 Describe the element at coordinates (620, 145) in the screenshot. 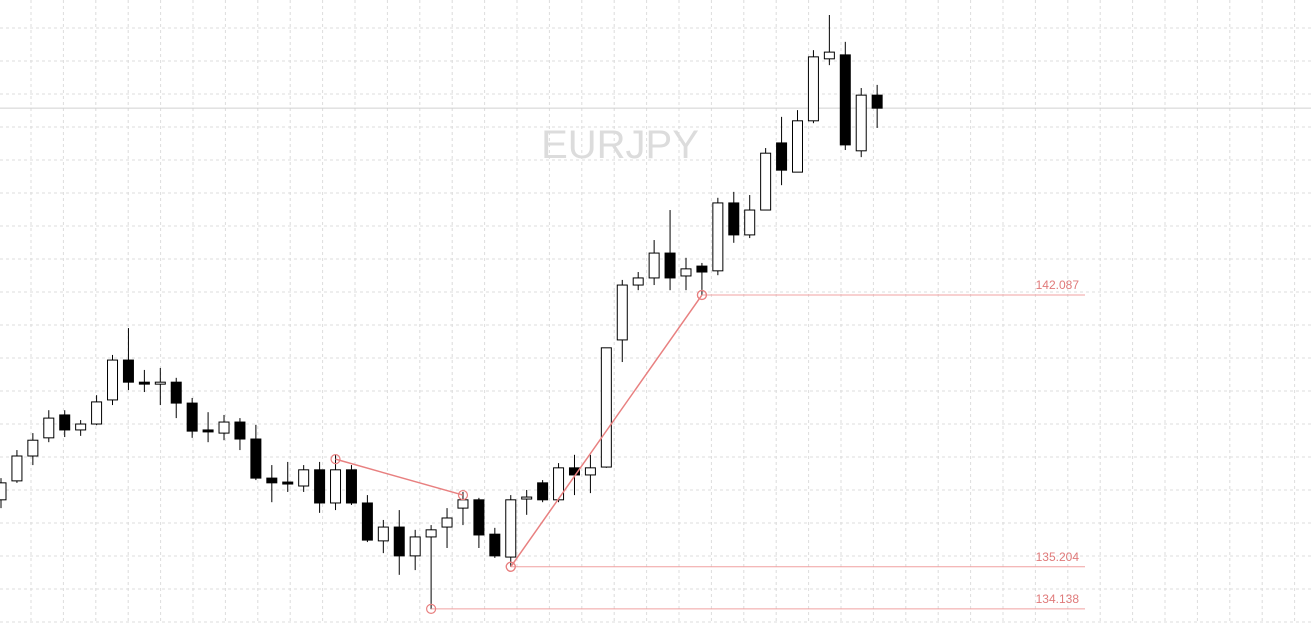

I see `watermark-title: EURJPY` at that location.